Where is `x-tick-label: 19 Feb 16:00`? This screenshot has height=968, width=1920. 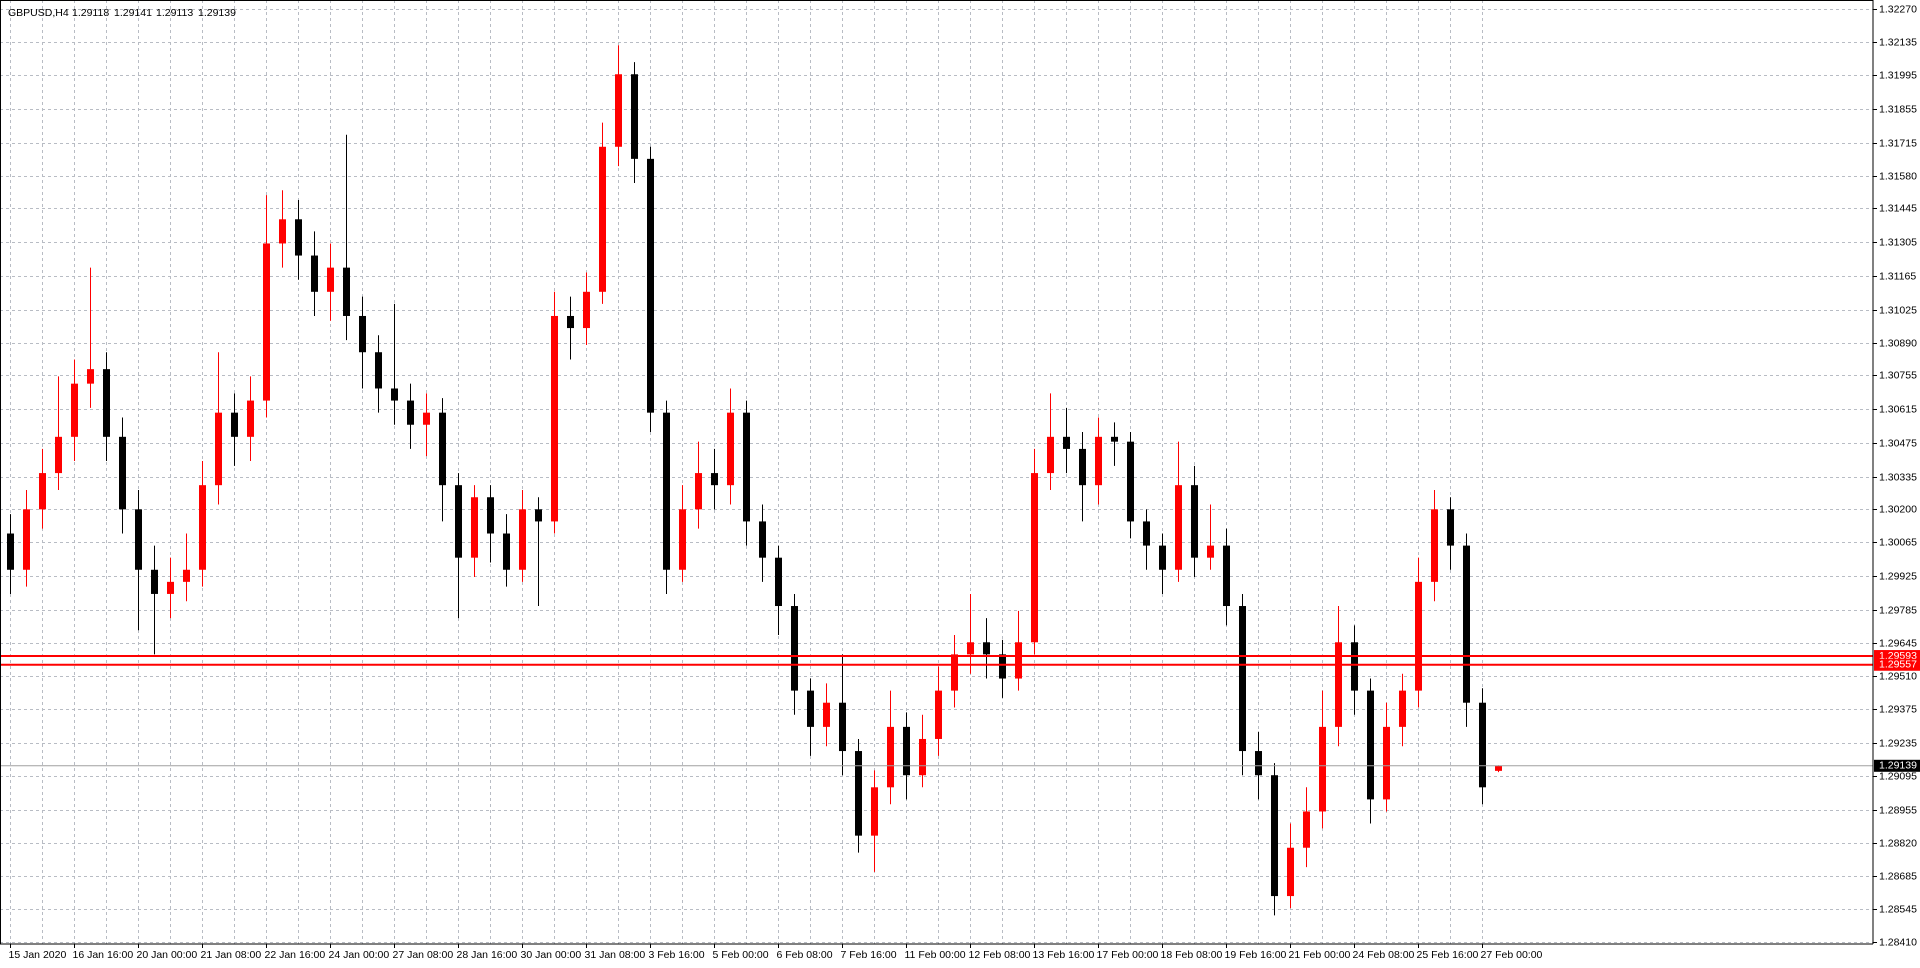
x-tick-label: 19 Feb 16:00 is located at coordinates (1256, 955).